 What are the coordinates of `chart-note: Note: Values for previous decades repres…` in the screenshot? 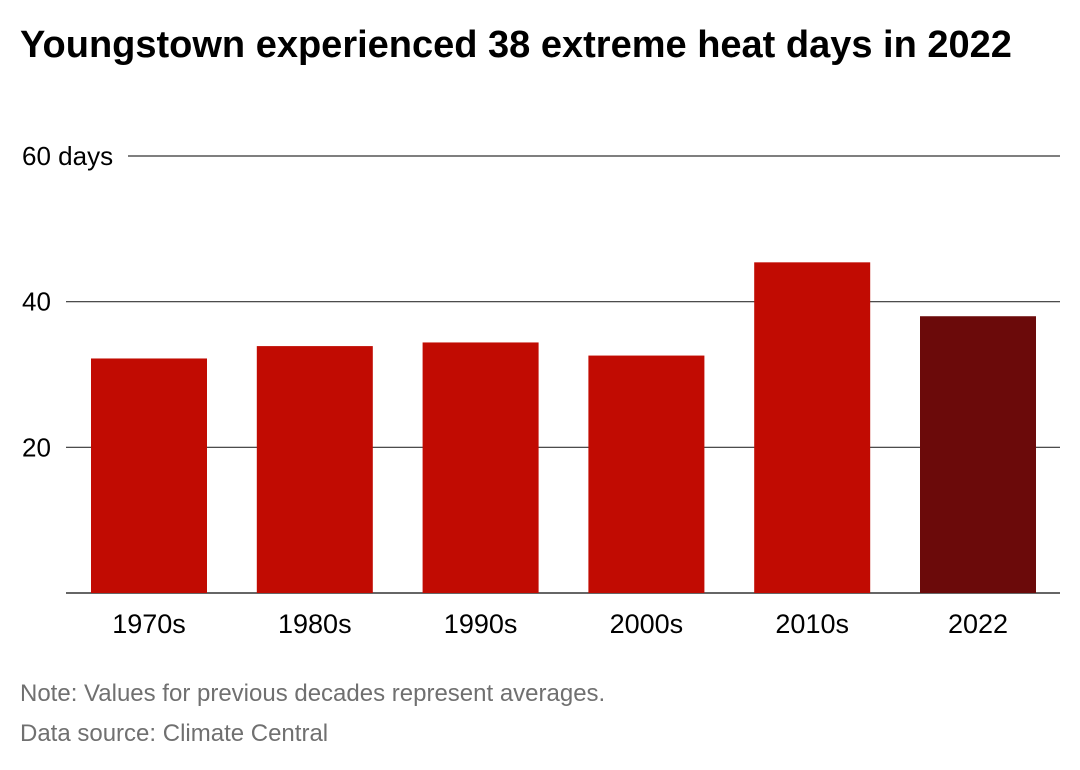 It's located at (313, 693).